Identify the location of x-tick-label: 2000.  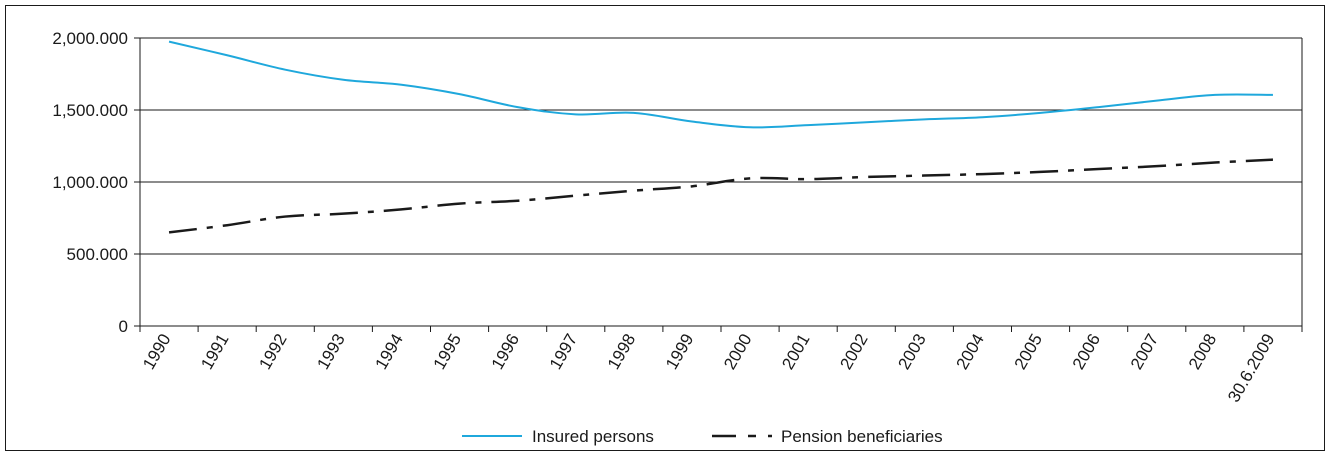
(737, 352).